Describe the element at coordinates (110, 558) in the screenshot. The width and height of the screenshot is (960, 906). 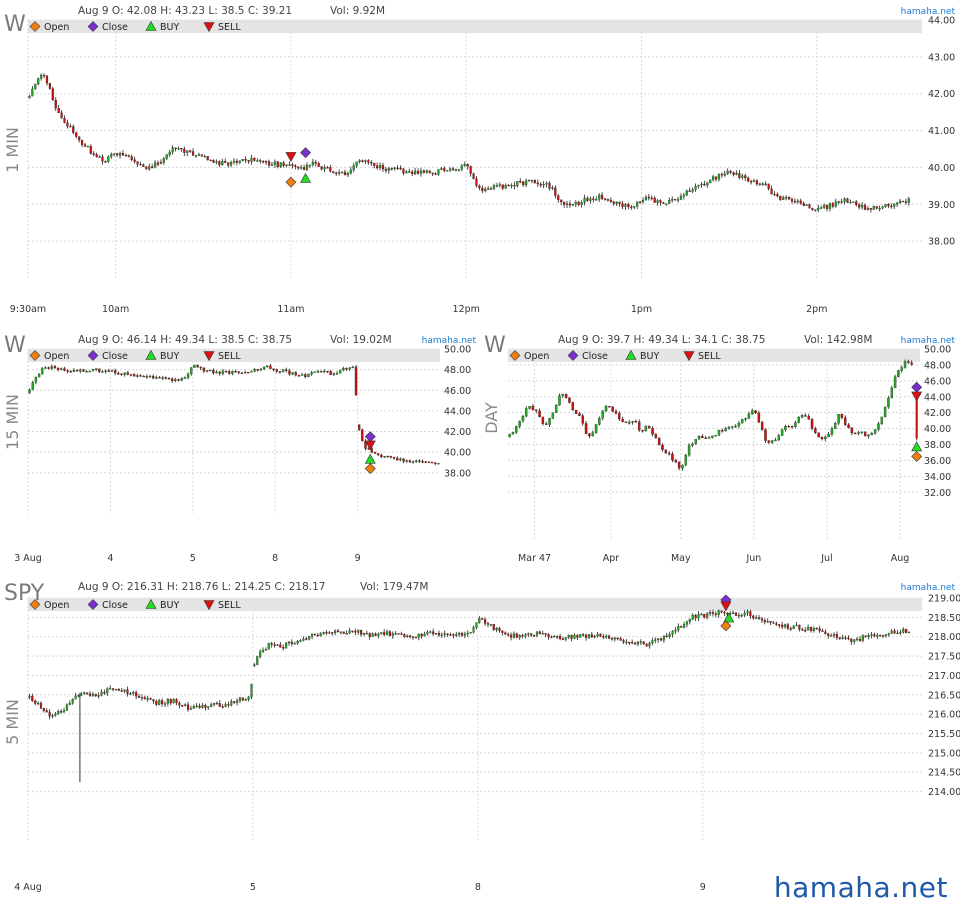
I see `x-tick-label: 4` at that location.